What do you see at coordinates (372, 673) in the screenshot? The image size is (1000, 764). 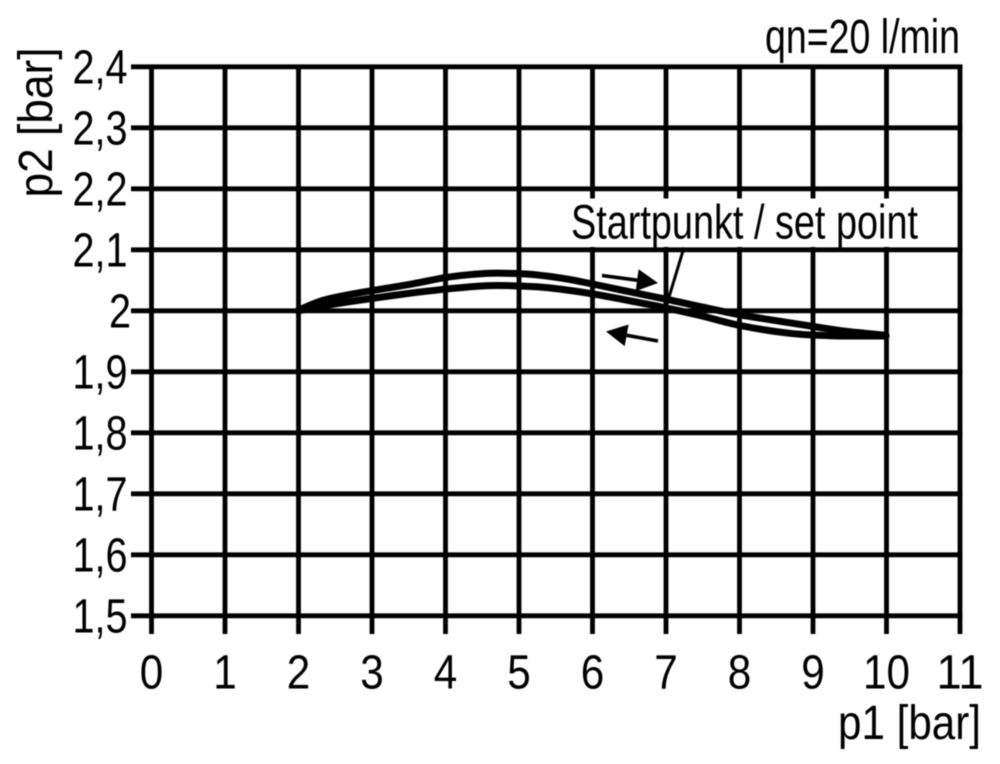 I see `svg-text: 3` at bounding box center [372, 673].